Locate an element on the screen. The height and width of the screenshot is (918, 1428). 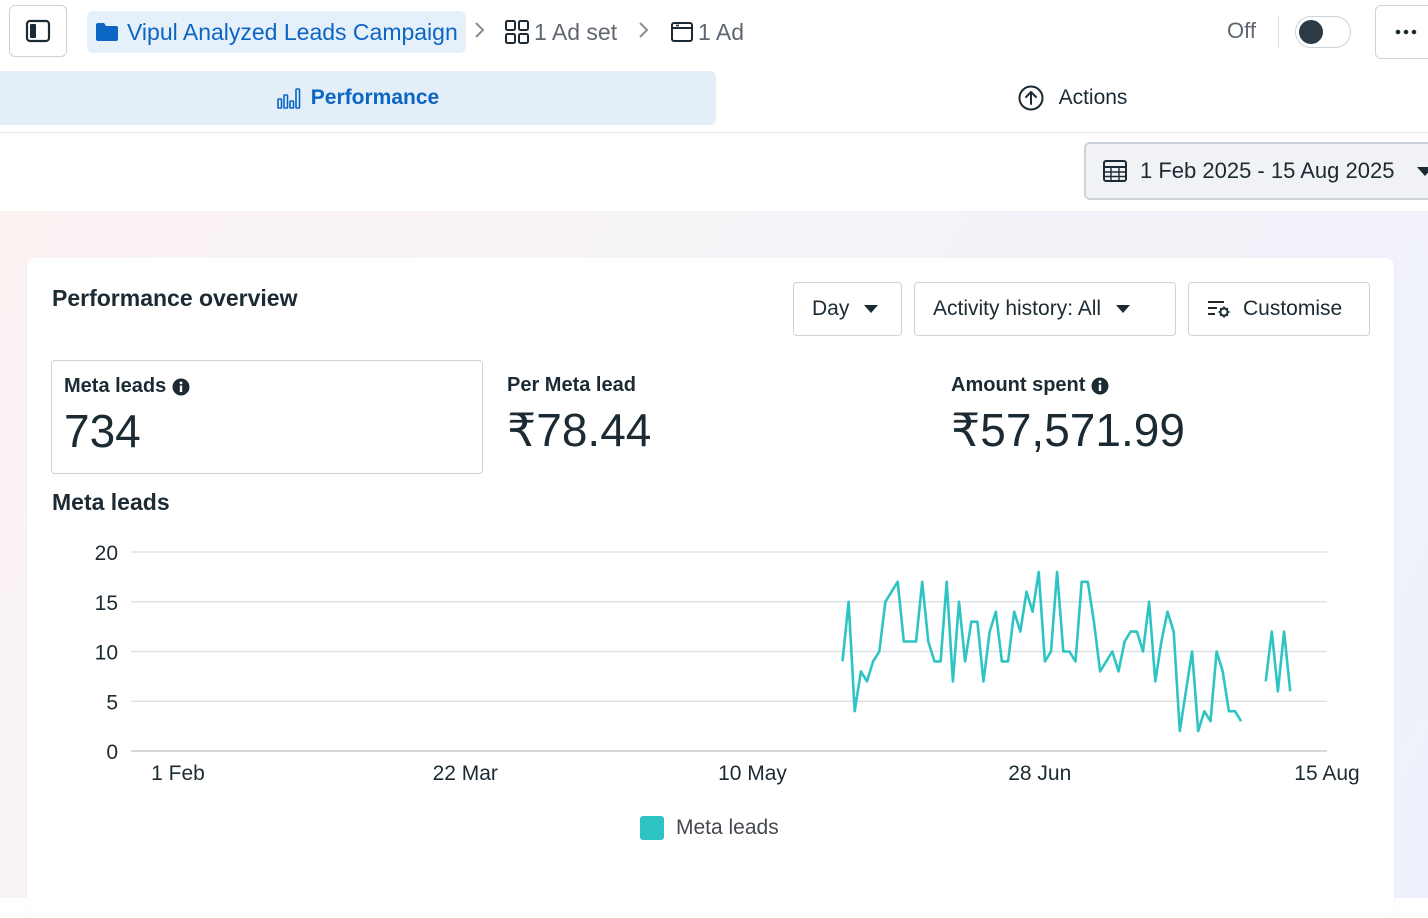
activity-history-dropdown: Activity history: All is located at coordinates (1045, 309).